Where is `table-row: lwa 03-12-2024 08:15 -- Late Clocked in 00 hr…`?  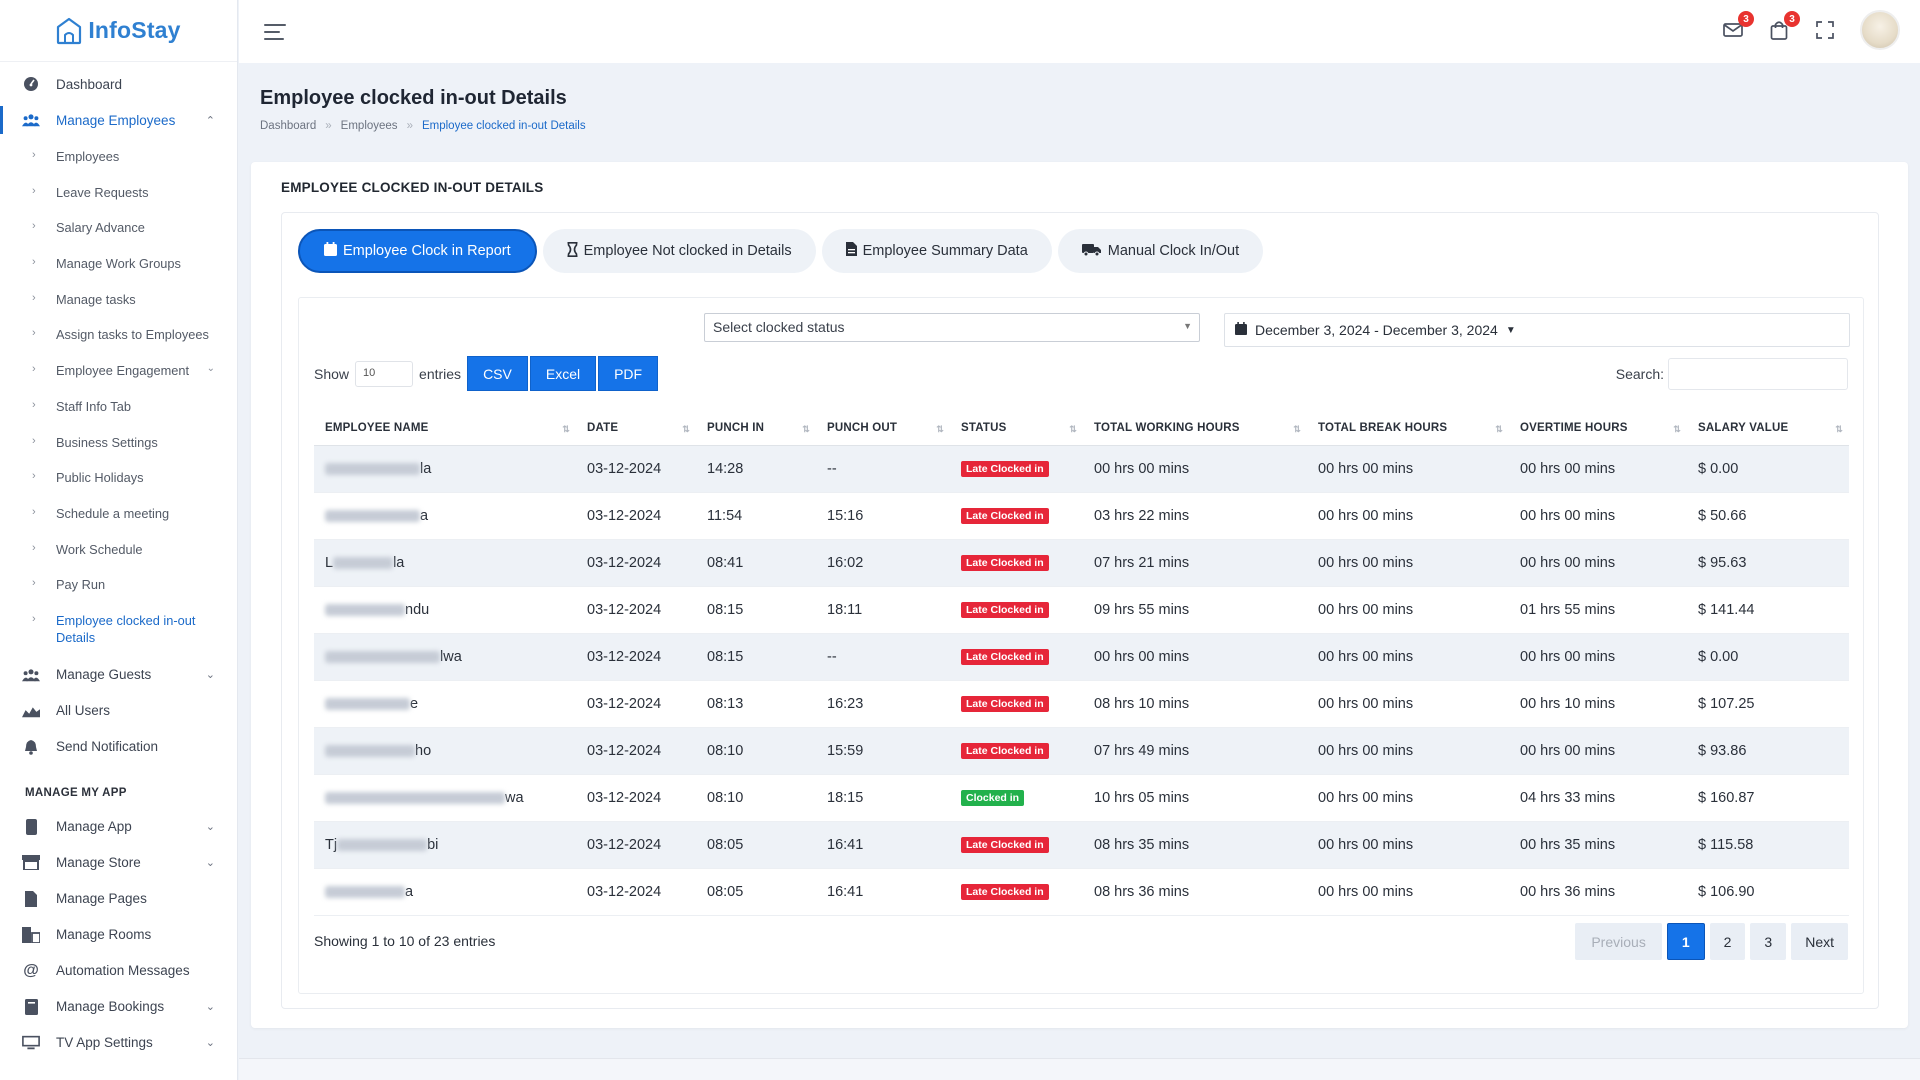 table-row: lwa 03-12-2024 08:15 -- Late Clocked in 00 hr… is located at coordinates (1081, 657).